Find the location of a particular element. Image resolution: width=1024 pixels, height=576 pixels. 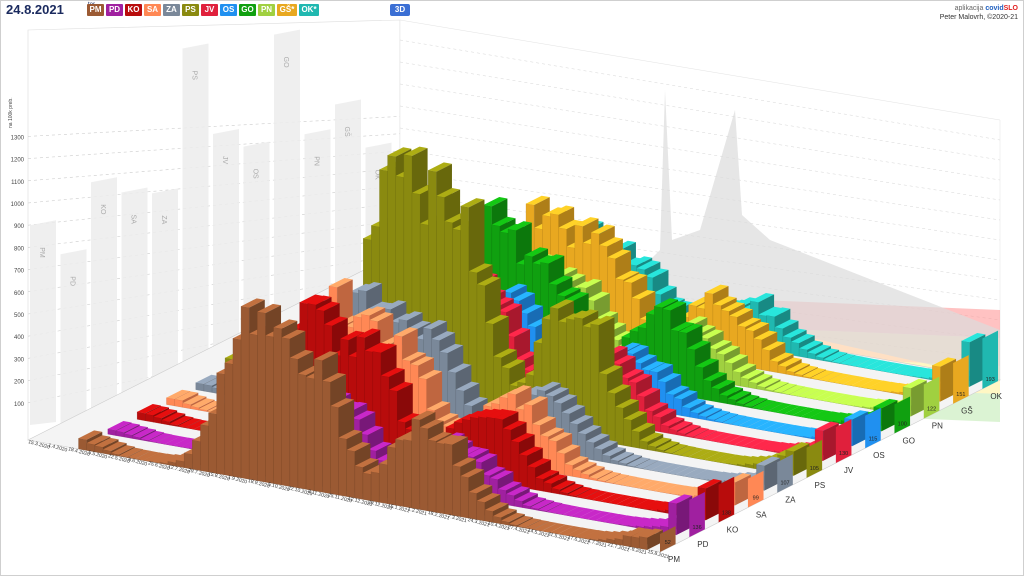

back-projection-za is located at coordinates (165, 303).